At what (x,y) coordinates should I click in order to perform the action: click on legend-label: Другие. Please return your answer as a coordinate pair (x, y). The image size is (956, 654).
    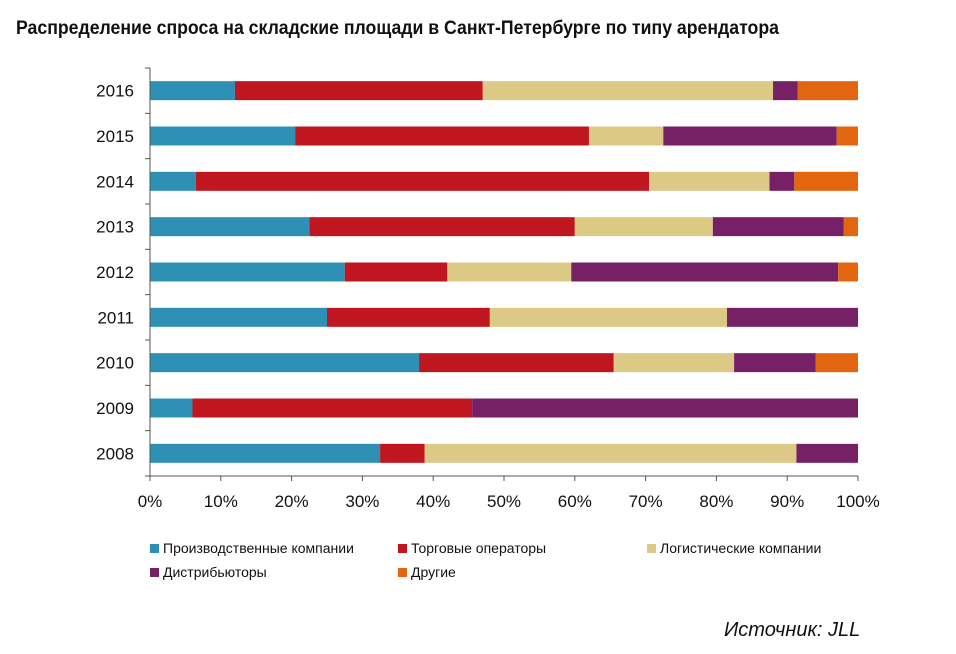
    Looking at the image, I should click on (433, 572).